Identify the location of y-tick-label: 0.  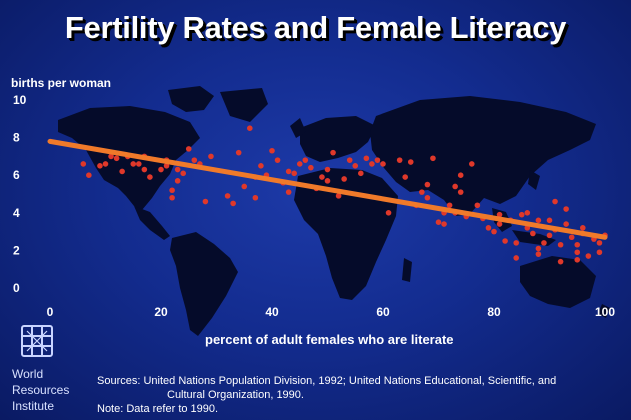
(16, 288).